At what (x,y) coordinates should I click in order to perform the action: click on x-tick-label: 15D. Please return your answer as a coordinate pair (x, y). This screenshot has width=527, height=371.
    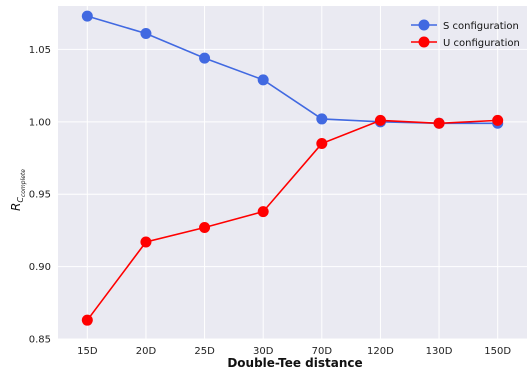
    Looking at the image, I should click on (87, 351).